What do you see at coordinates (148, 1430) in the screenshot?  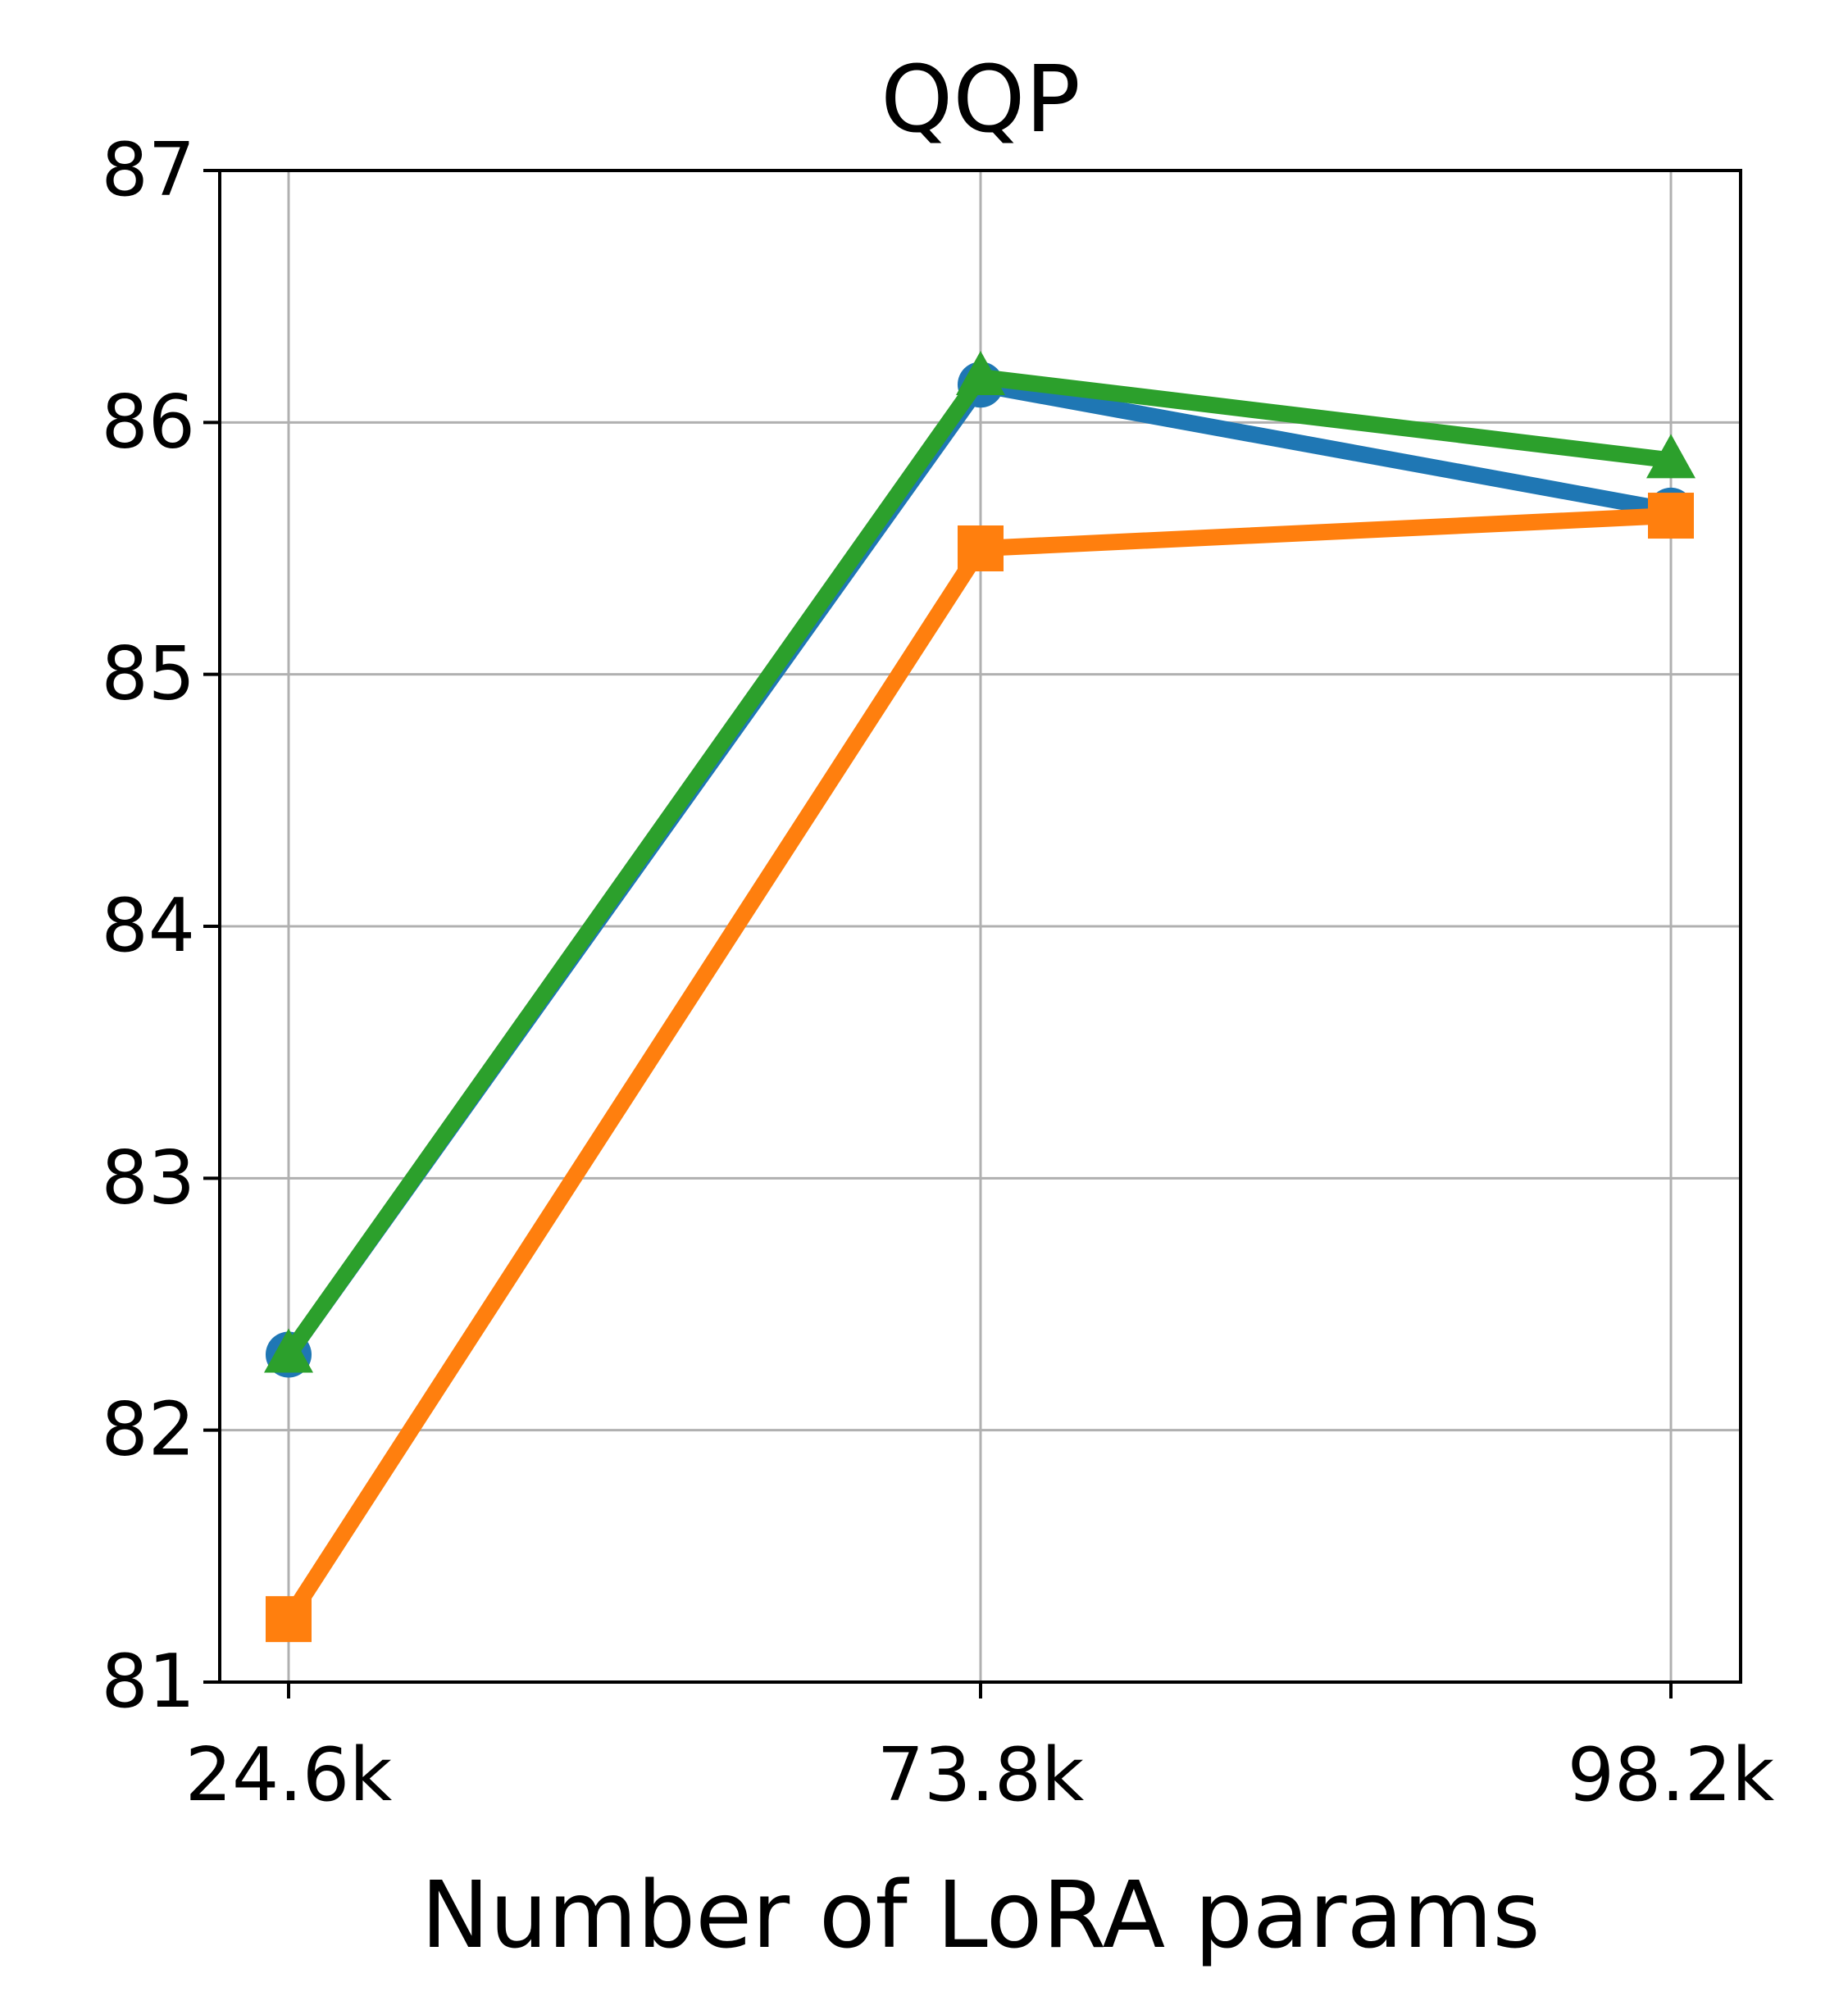 I see `y-tick-label: 82` at bounding box center [148, 1430].